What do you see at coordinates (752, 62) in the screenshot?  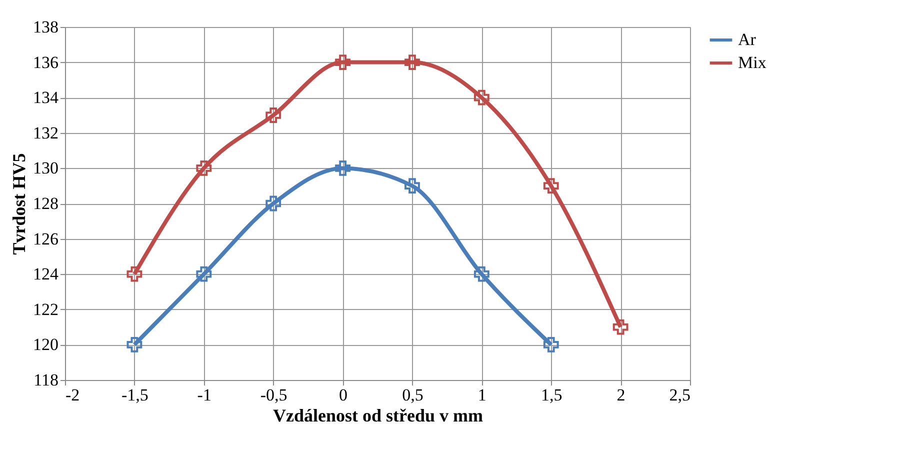 I see `legend-label: Mix` at bounding box center [752, 62].